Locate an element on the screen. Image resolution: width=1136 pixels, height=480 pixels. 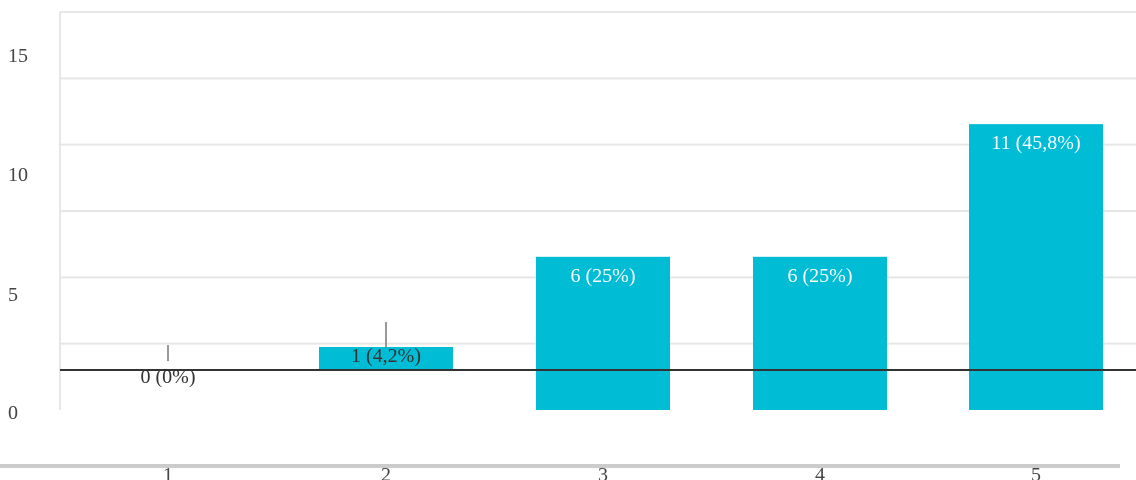
data-label-1: 0 (0%) is located at coordinates (168, 377).